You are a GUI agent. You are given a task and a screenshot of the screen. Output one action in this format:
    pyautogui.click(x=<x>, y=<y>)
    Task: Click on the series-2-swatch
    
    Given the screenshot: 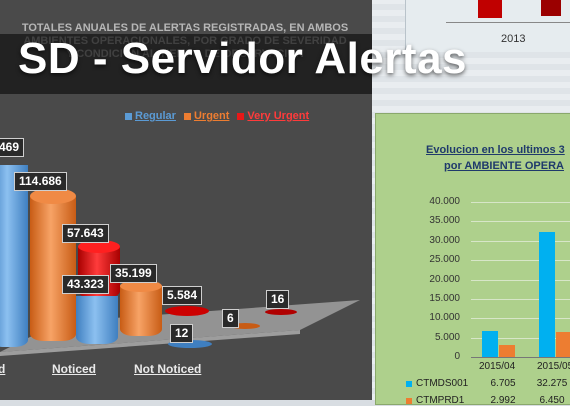 What is the action you would take?
    pyautogui.click(x=409, y=400)
    